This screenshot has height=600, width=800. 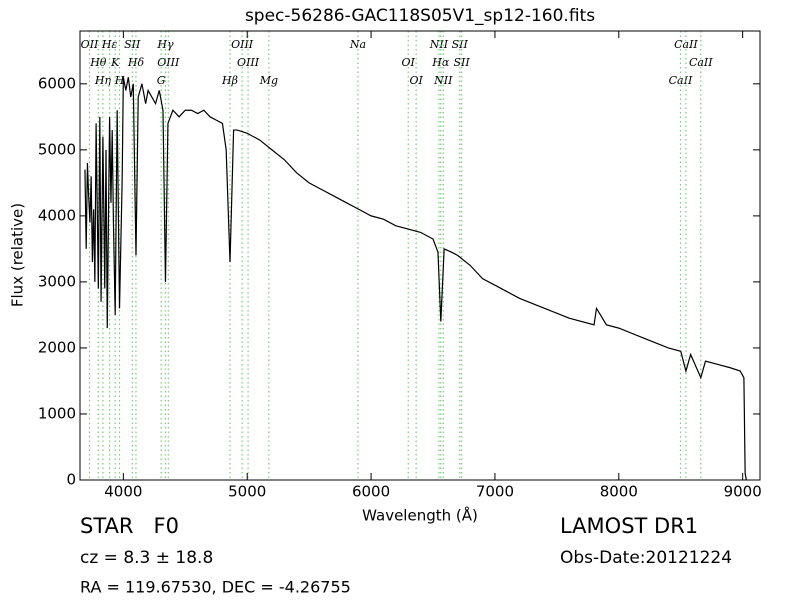 What do you see at coordinates (90, 44) in the screenshot?
I see `spectral-line-label: OII` at bounding box center [90, 44].